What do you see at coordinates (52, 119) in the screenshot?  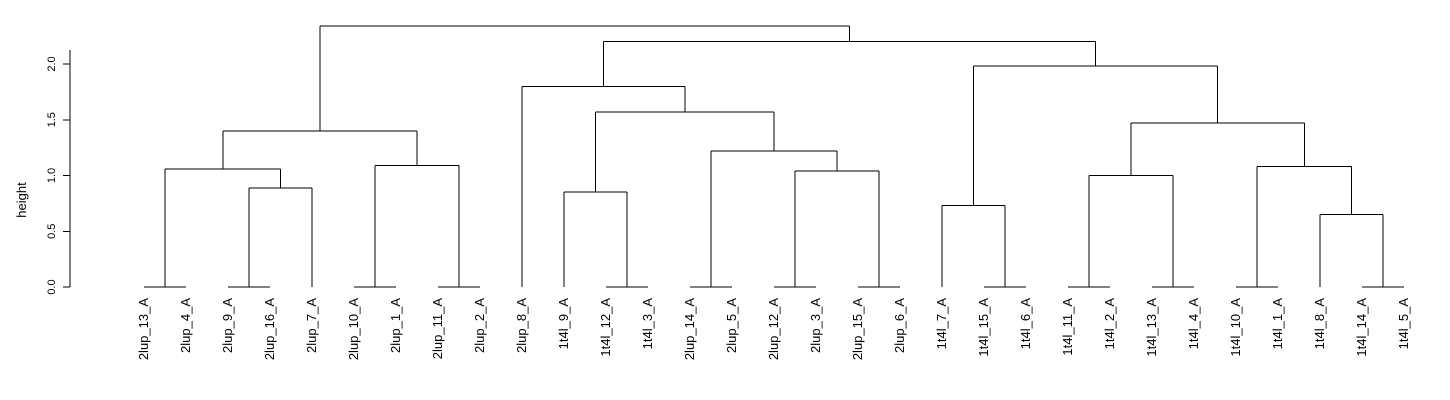 I see `y-tick-label: 1.5` at bounding box center [52, 119].